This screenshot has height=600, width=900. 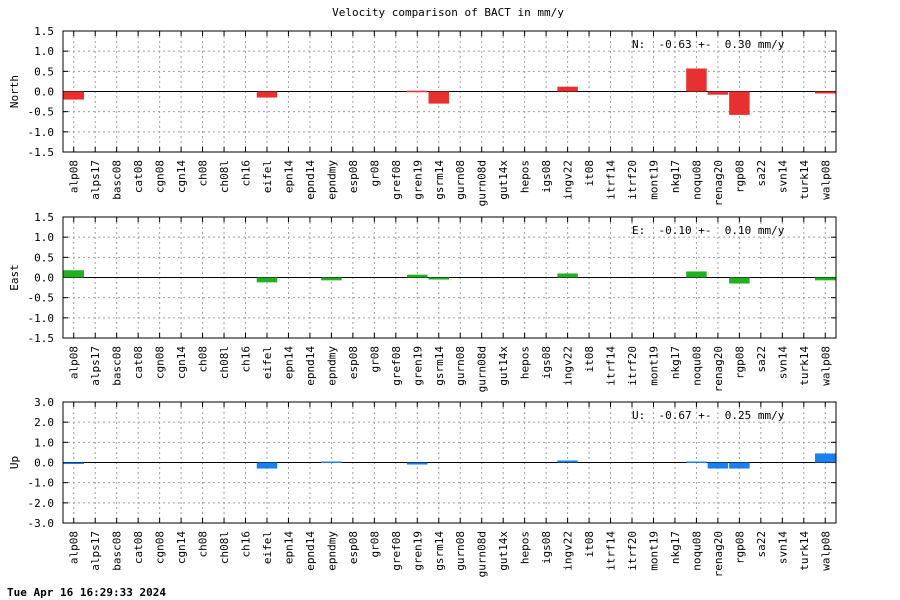 What do you see at coordinates (331, 551) in the screenshot?
I see `up-category-label: epndmy` at bounding box center [331, 551].